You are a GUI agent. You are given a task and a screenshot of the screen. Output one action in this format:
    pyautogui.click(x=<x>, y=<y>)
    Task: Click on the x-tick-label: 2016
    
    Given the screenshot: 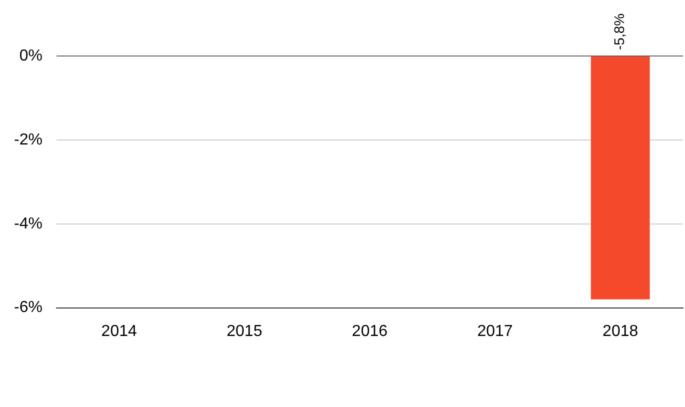 What is the action you would take?
    pyautogui.click(x=370, y=331)
    